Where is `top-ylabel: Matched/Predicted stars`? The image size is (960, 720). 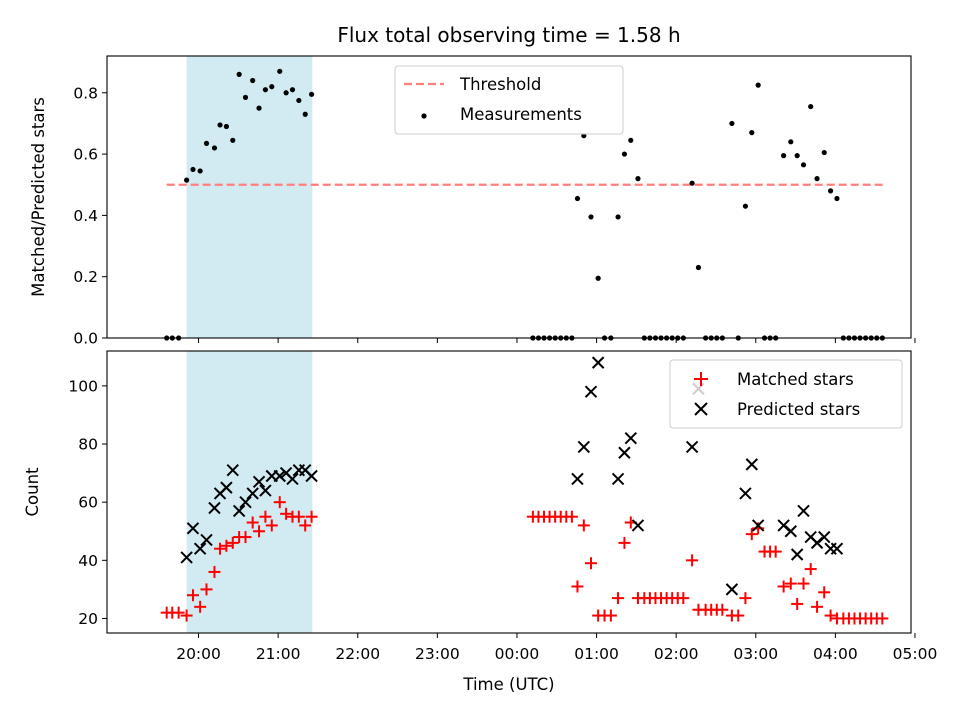 top-ylabel: Matched/Predicted stars is located at coordinates (38, 197).